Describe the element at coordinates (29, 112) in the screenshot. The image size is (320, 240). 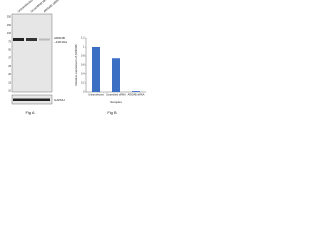
I see `caption: Fig A` at that location.